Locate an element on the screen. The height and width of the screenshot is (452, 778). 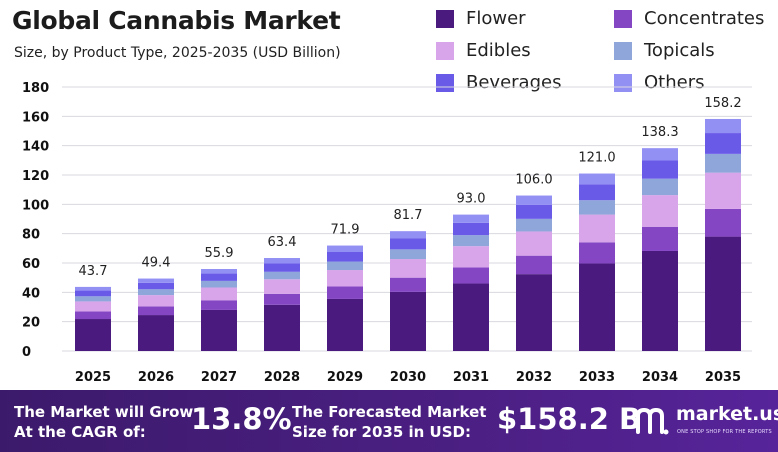
bar-segment-flower-2030 is located at coordinates (408, 321).